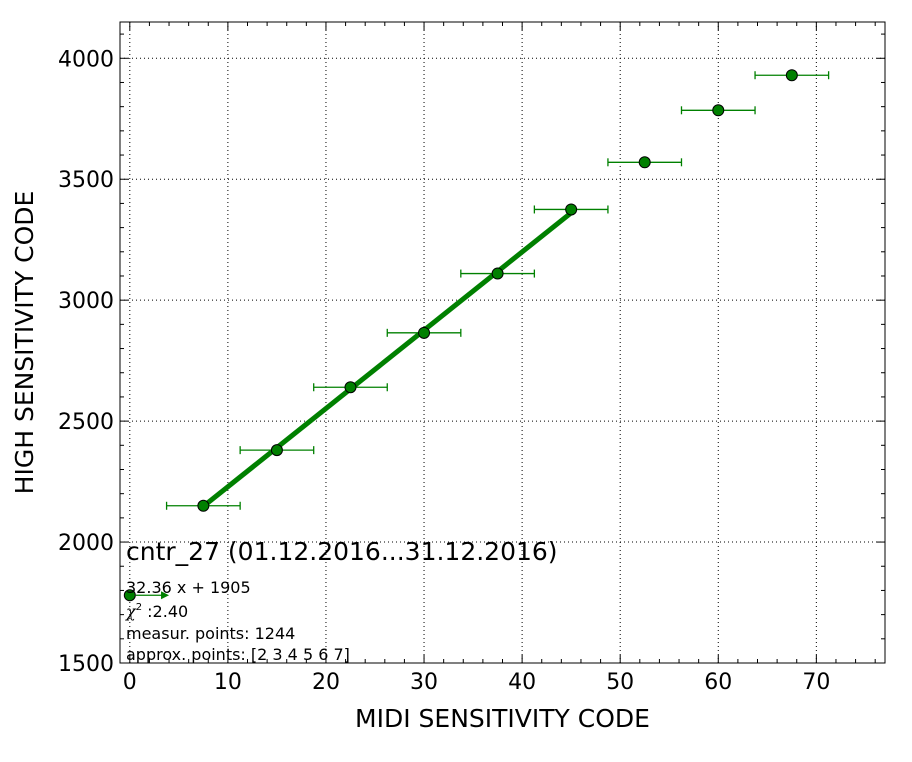  I want to click on legend-arrow-head, so click(165, 595).